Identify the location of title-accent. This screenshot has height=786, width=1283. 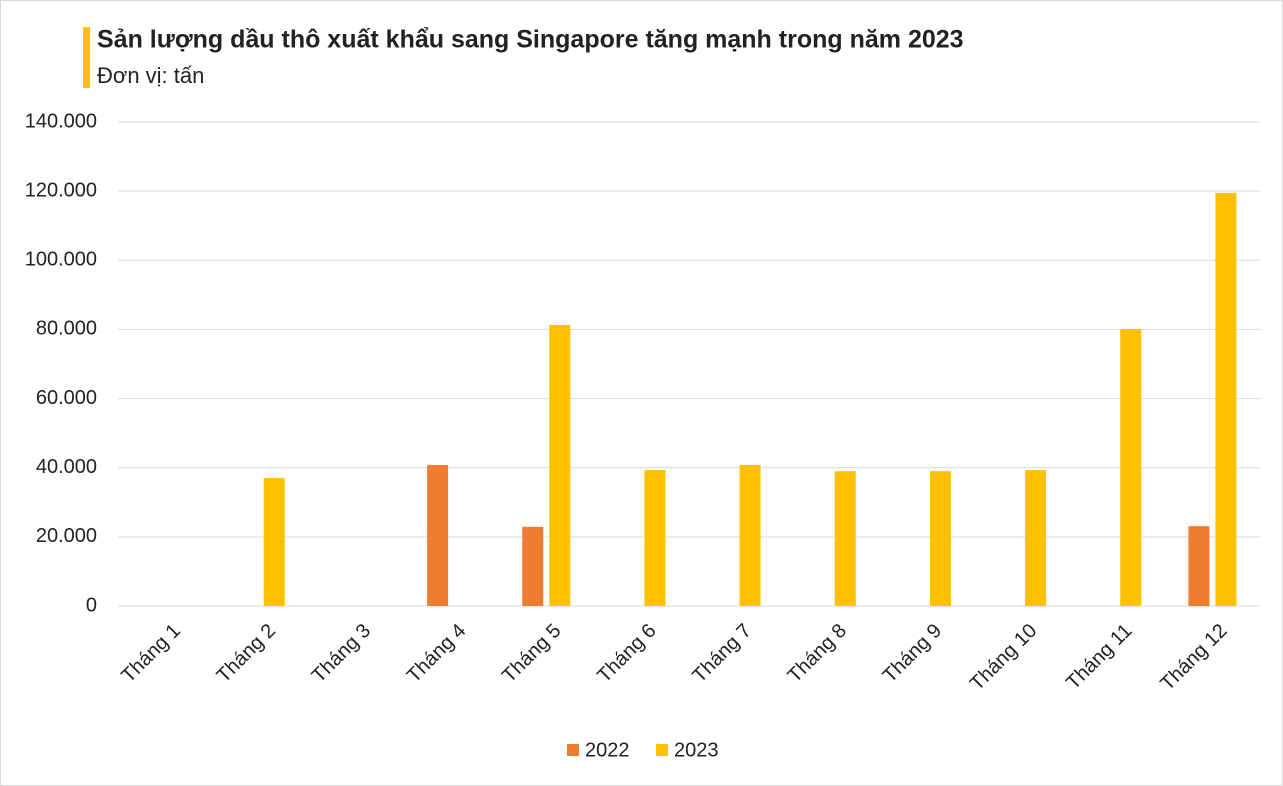
(86, 57).